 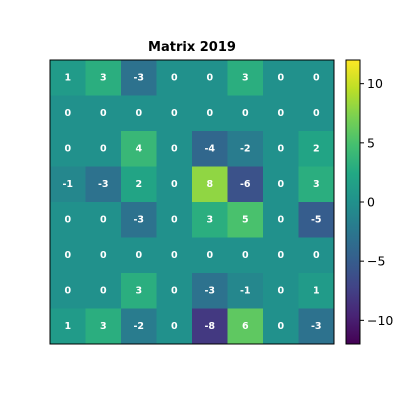 I want to click on cell-value-label: 2, so click(x=316, y=148).